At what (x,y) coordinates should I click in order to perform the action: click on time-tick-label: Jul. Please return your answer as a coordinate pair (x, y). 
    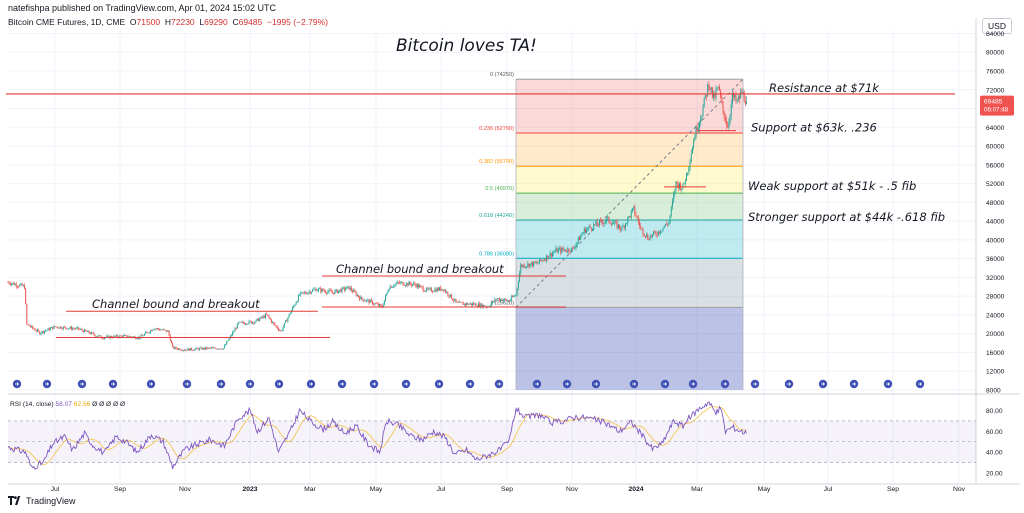
    Looking at the image, I should click on (55, 489).